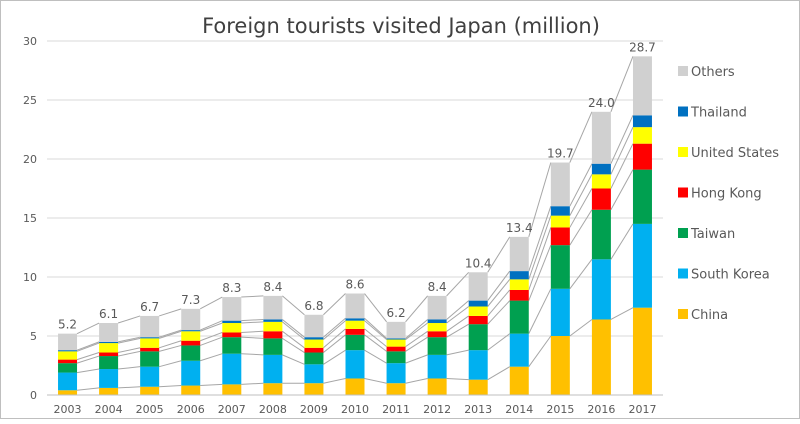  Describe the element at coordinates (355, 386) in the screenshot. I see `bar-china-2010` at that location.